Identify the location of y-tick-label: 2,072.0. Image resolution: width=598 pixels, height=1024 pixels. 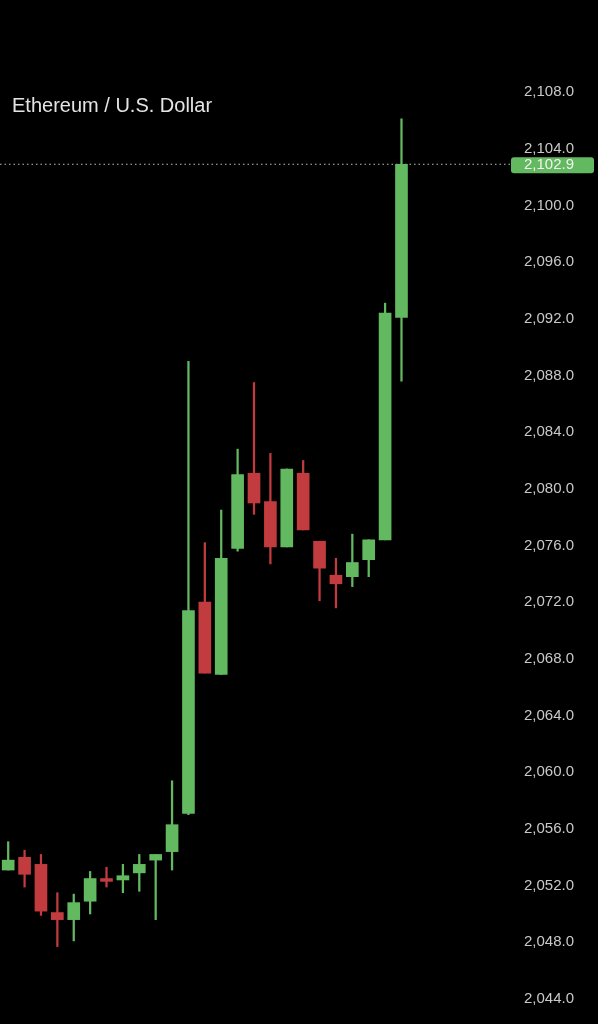
(549, 601).